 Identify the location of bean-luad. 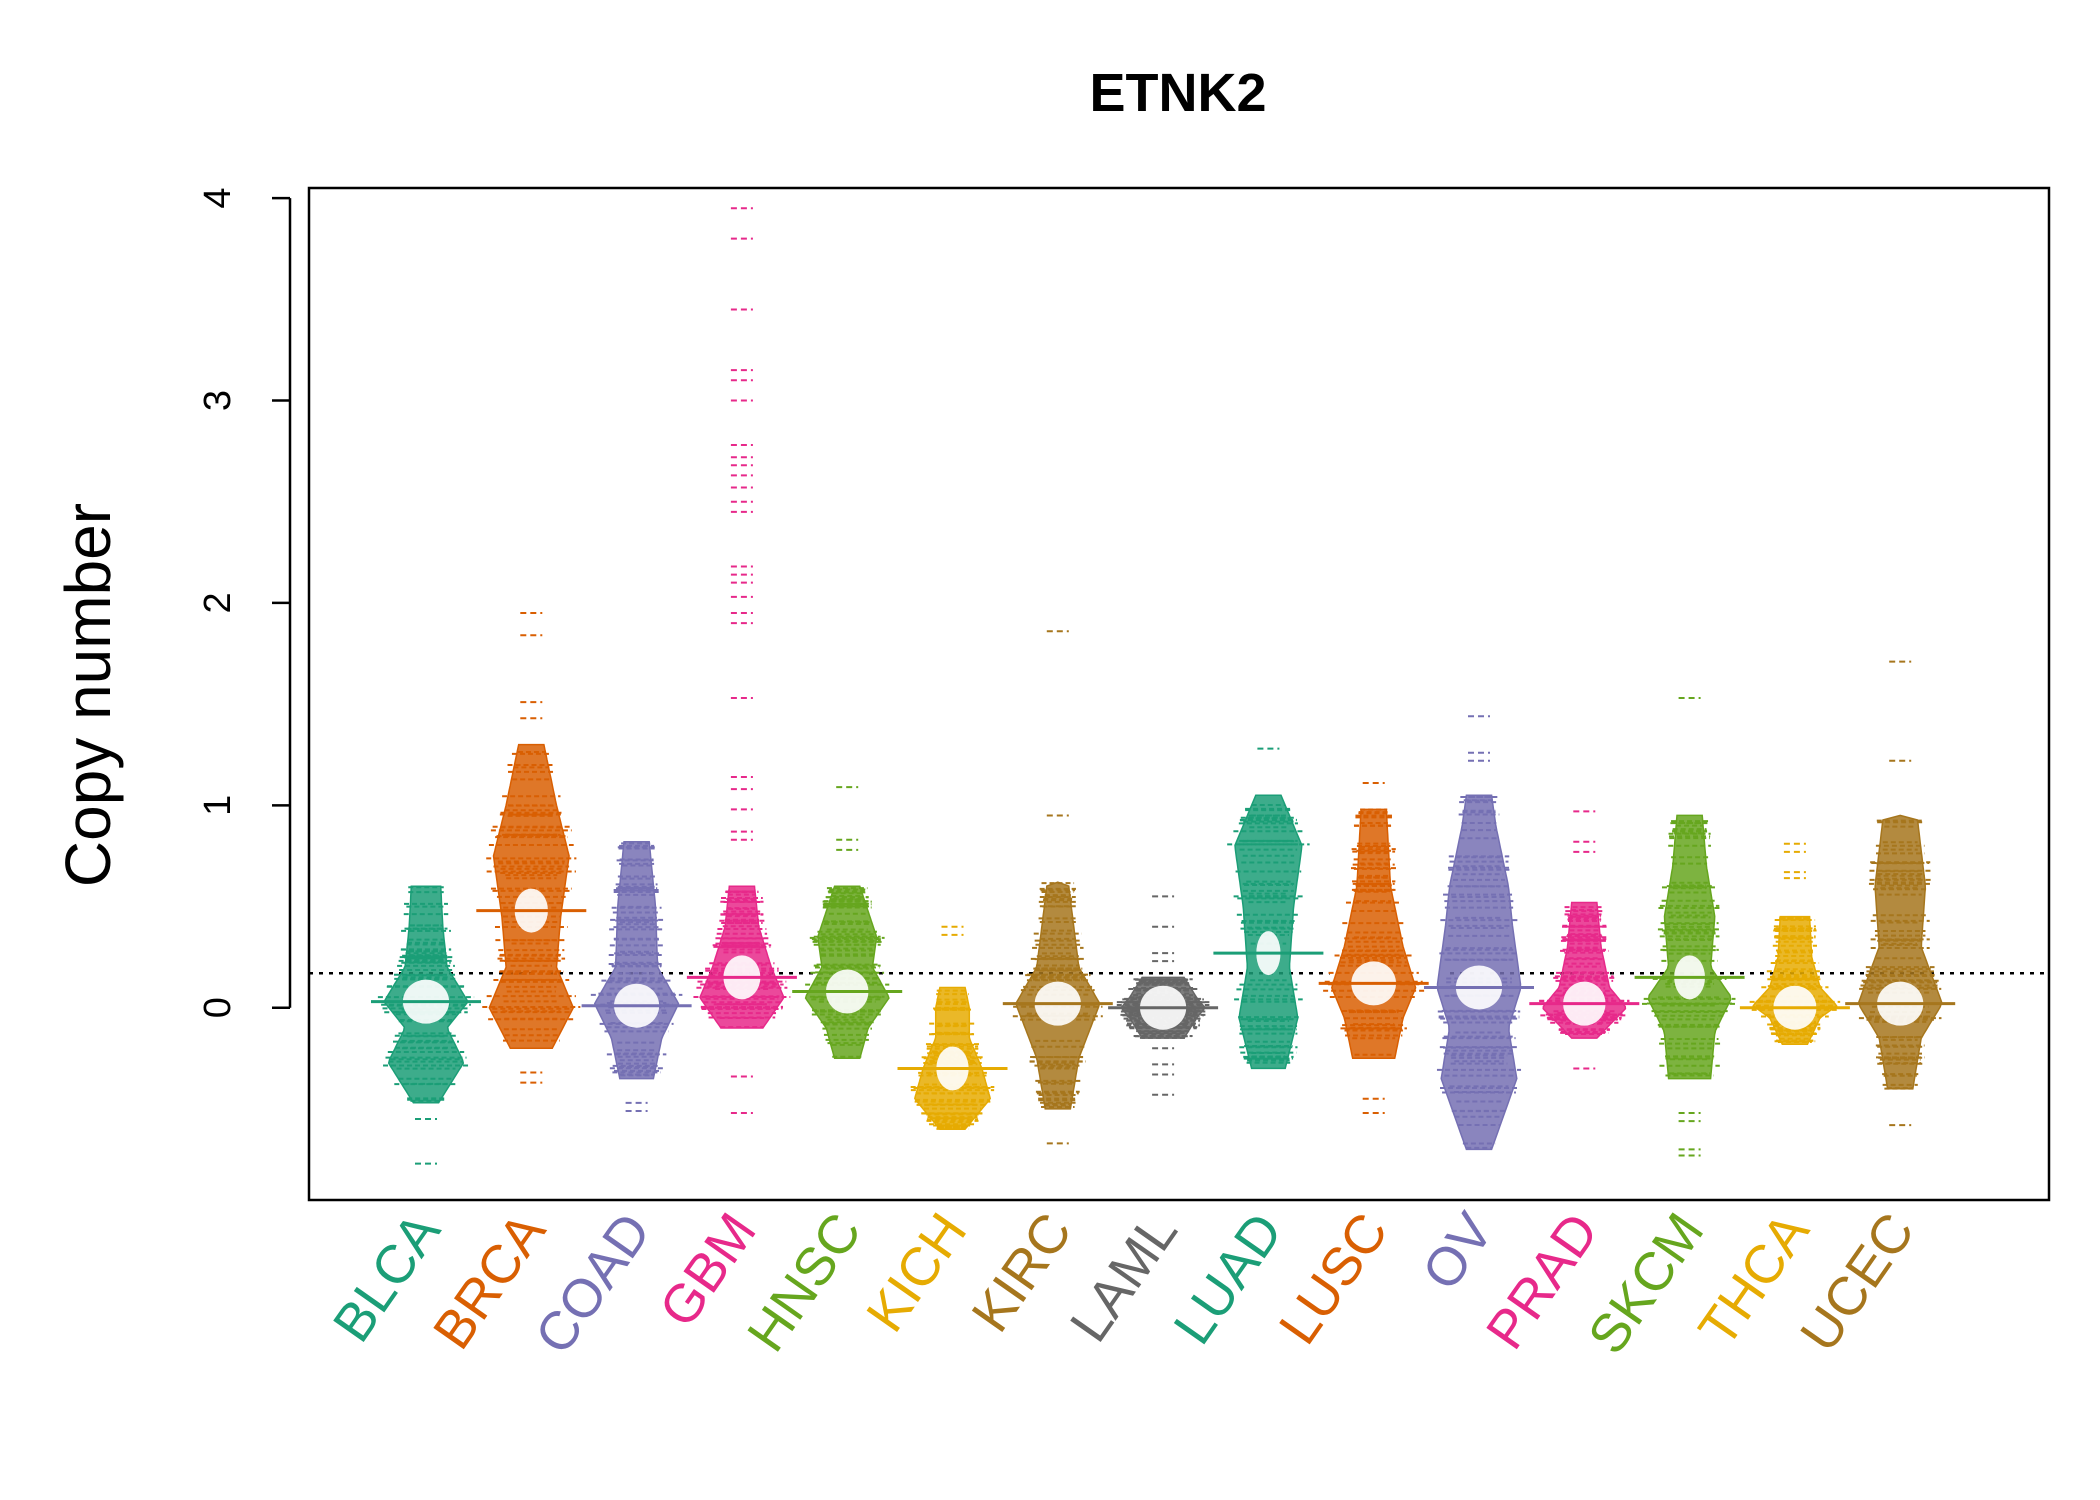
(1268, 908).